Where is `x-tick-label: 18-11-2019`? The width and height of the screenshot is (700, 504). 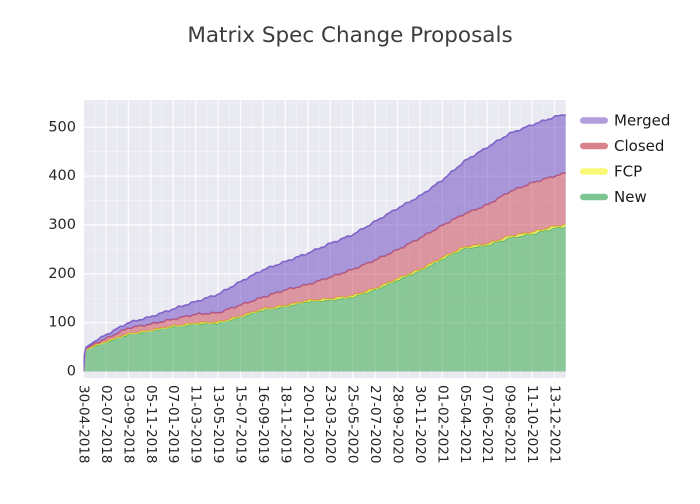
x-tick-label: 18-11-2019 is located at coordinates (285, 424).